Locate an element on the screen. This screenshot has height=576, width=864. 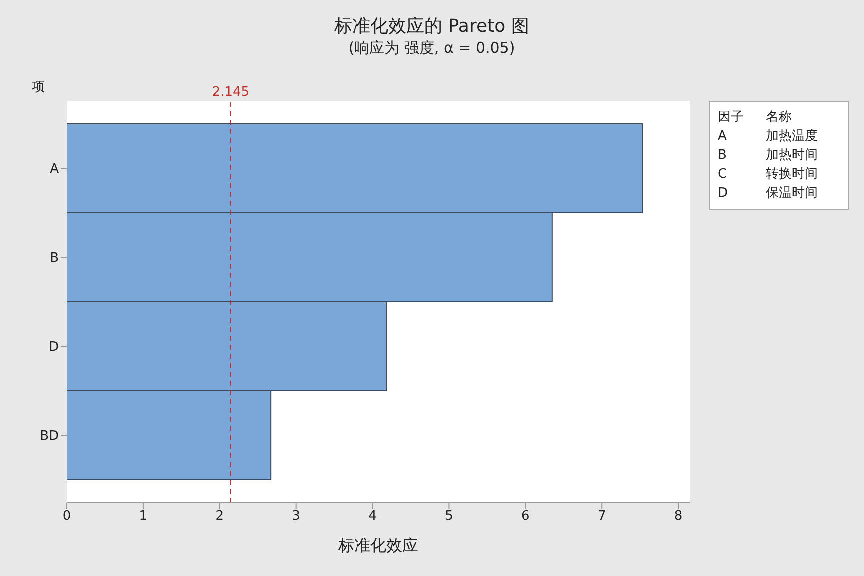
text: D is located at coordinates (724, 194).